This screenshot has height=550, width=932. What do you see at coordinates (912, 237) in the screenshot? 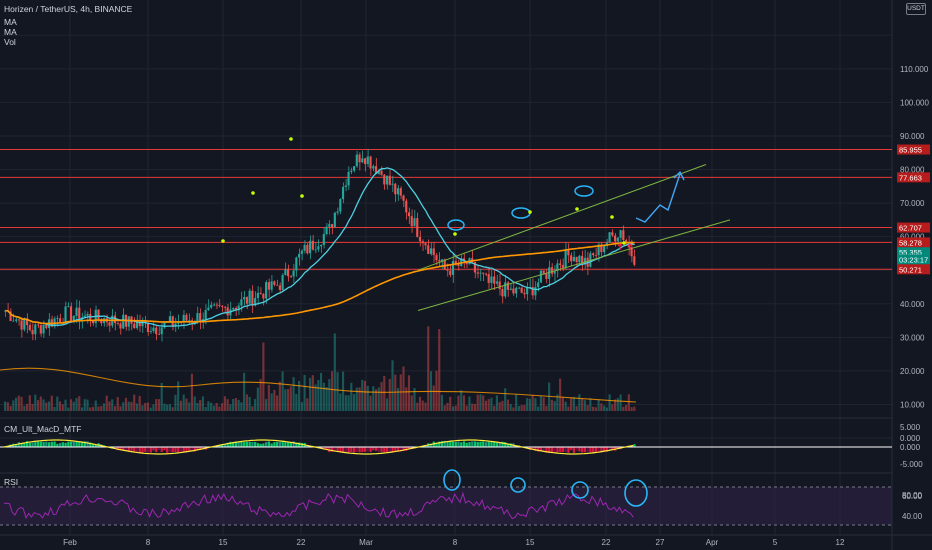
I see `price-tick-label: 60.000` at bounding box center [912, 237].